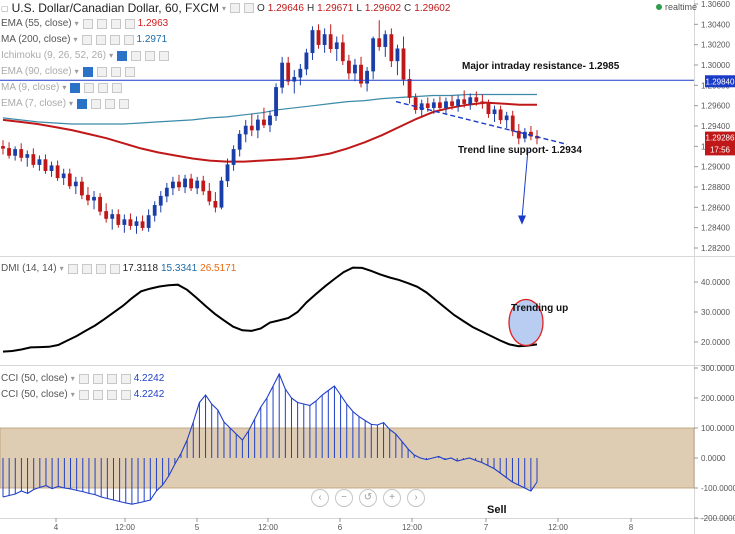 The width and height of the screenshot is (735, 534). I want to click on indicator-row: EMA (7, close) ▾, so click(65, 103).